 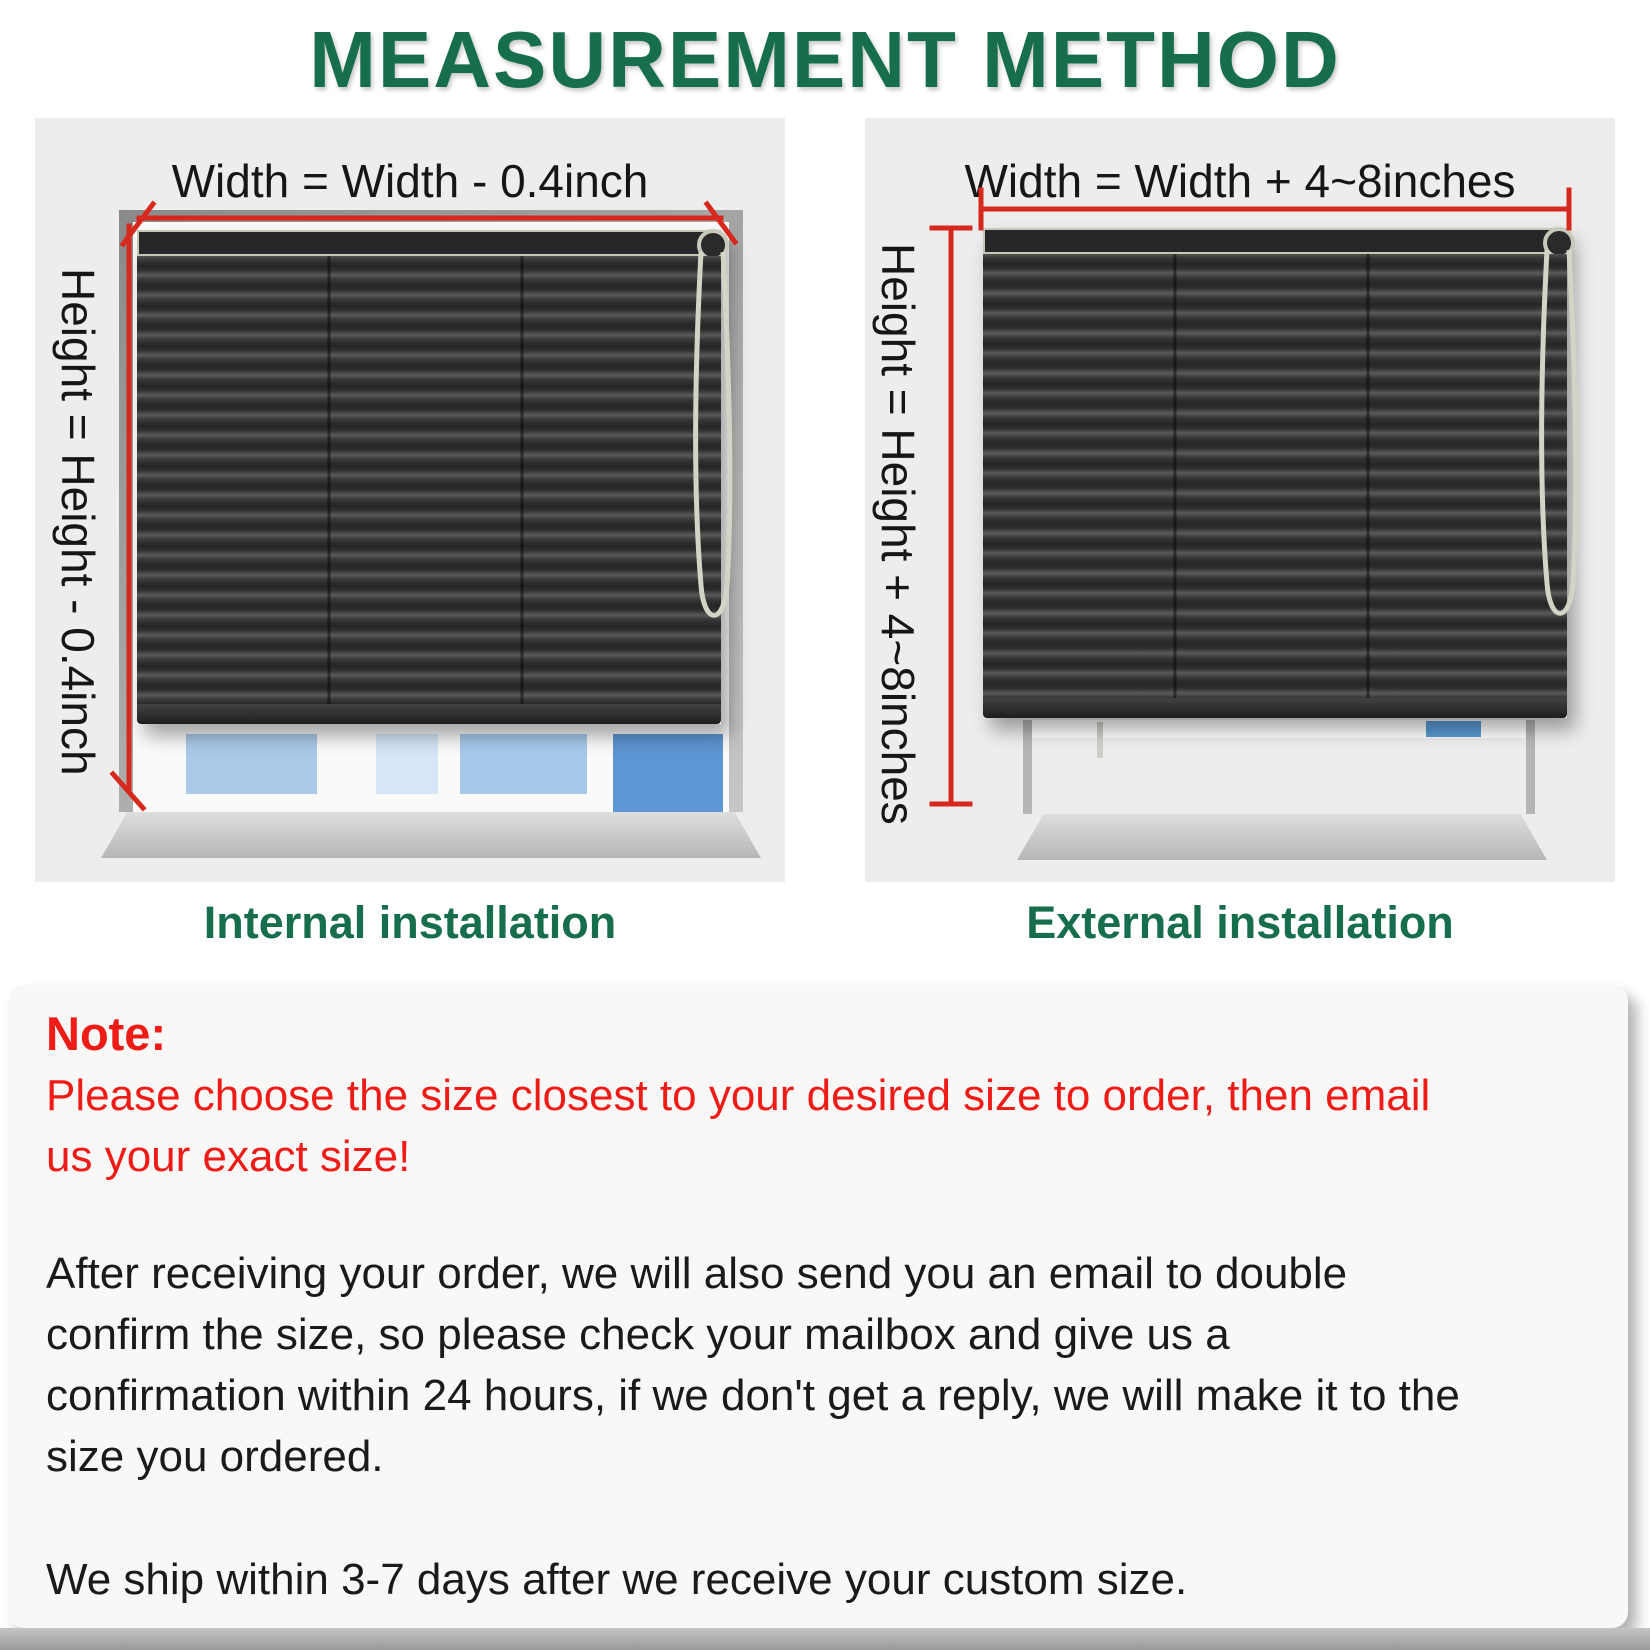 I want to click on measurement-arrows-internal, so click(x=424, y=506).